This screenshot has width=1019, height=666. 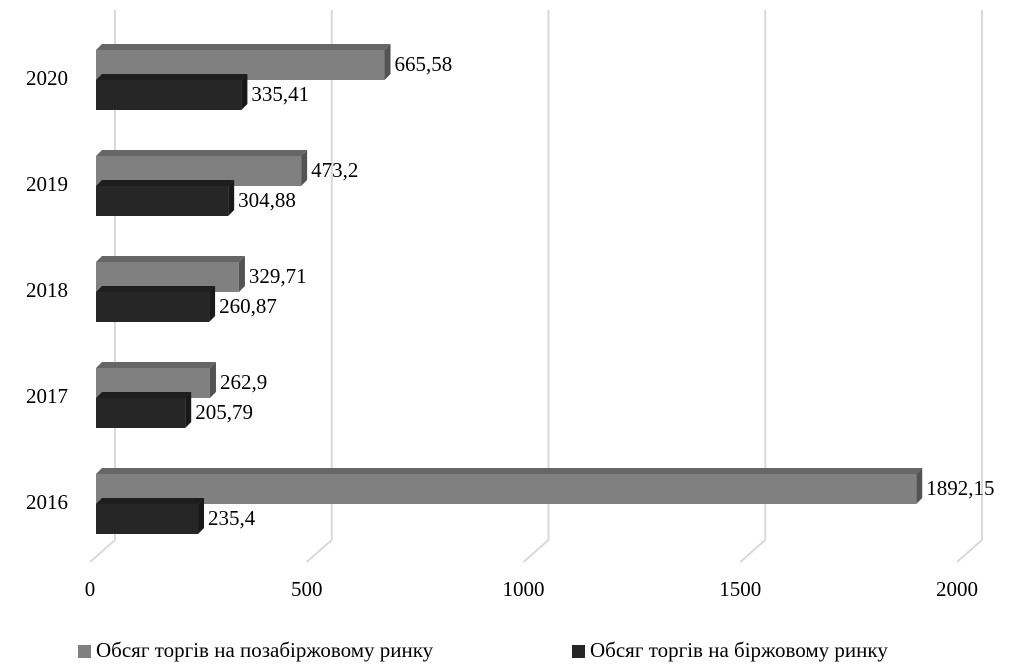 What do you see at coordinates (424, 64) in the screenshot?
I see `value-label: 665,58` at bounding box center [424, 64].